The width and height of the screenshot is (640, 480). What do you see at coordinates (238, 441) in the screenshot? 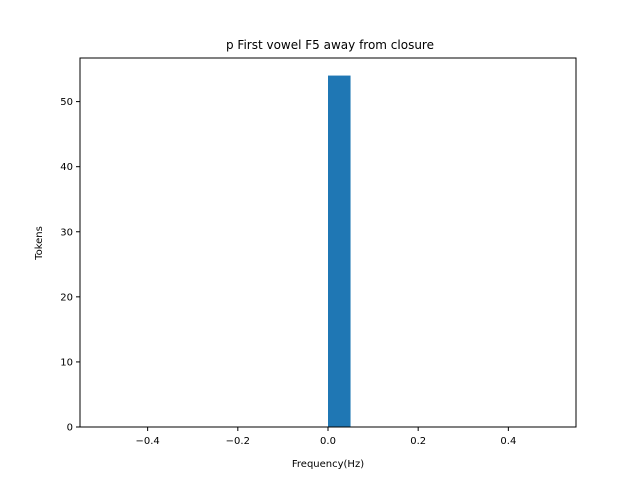
I see `x-tick-label: −0.2` at bounding box center [238, 441].